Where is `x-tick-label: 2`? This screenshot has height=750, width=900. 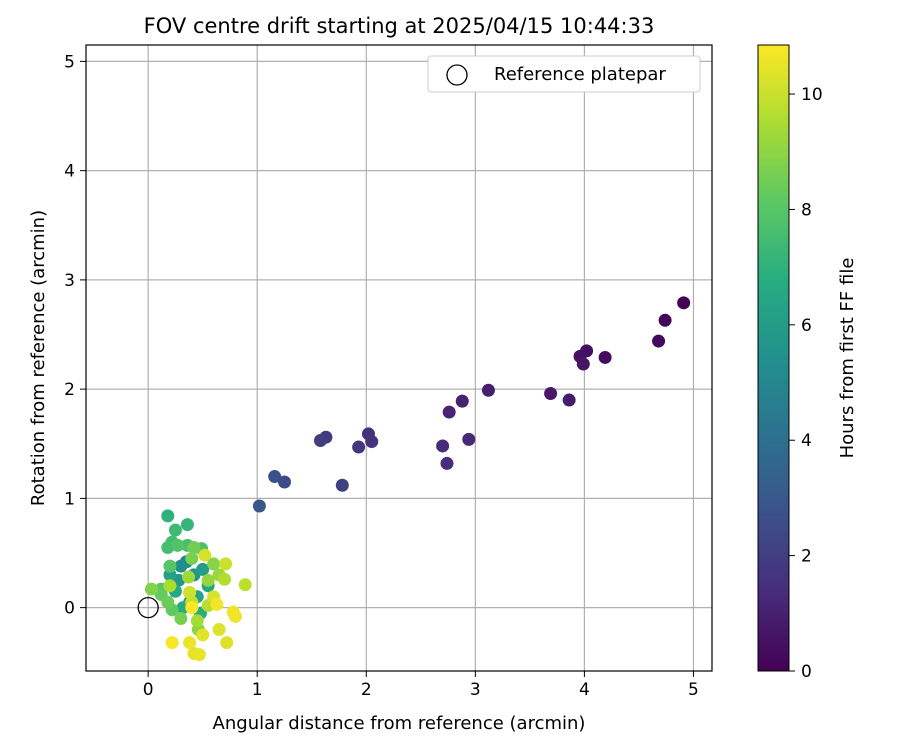
x-tick-label: 2 is located at coordinates (366, 690).